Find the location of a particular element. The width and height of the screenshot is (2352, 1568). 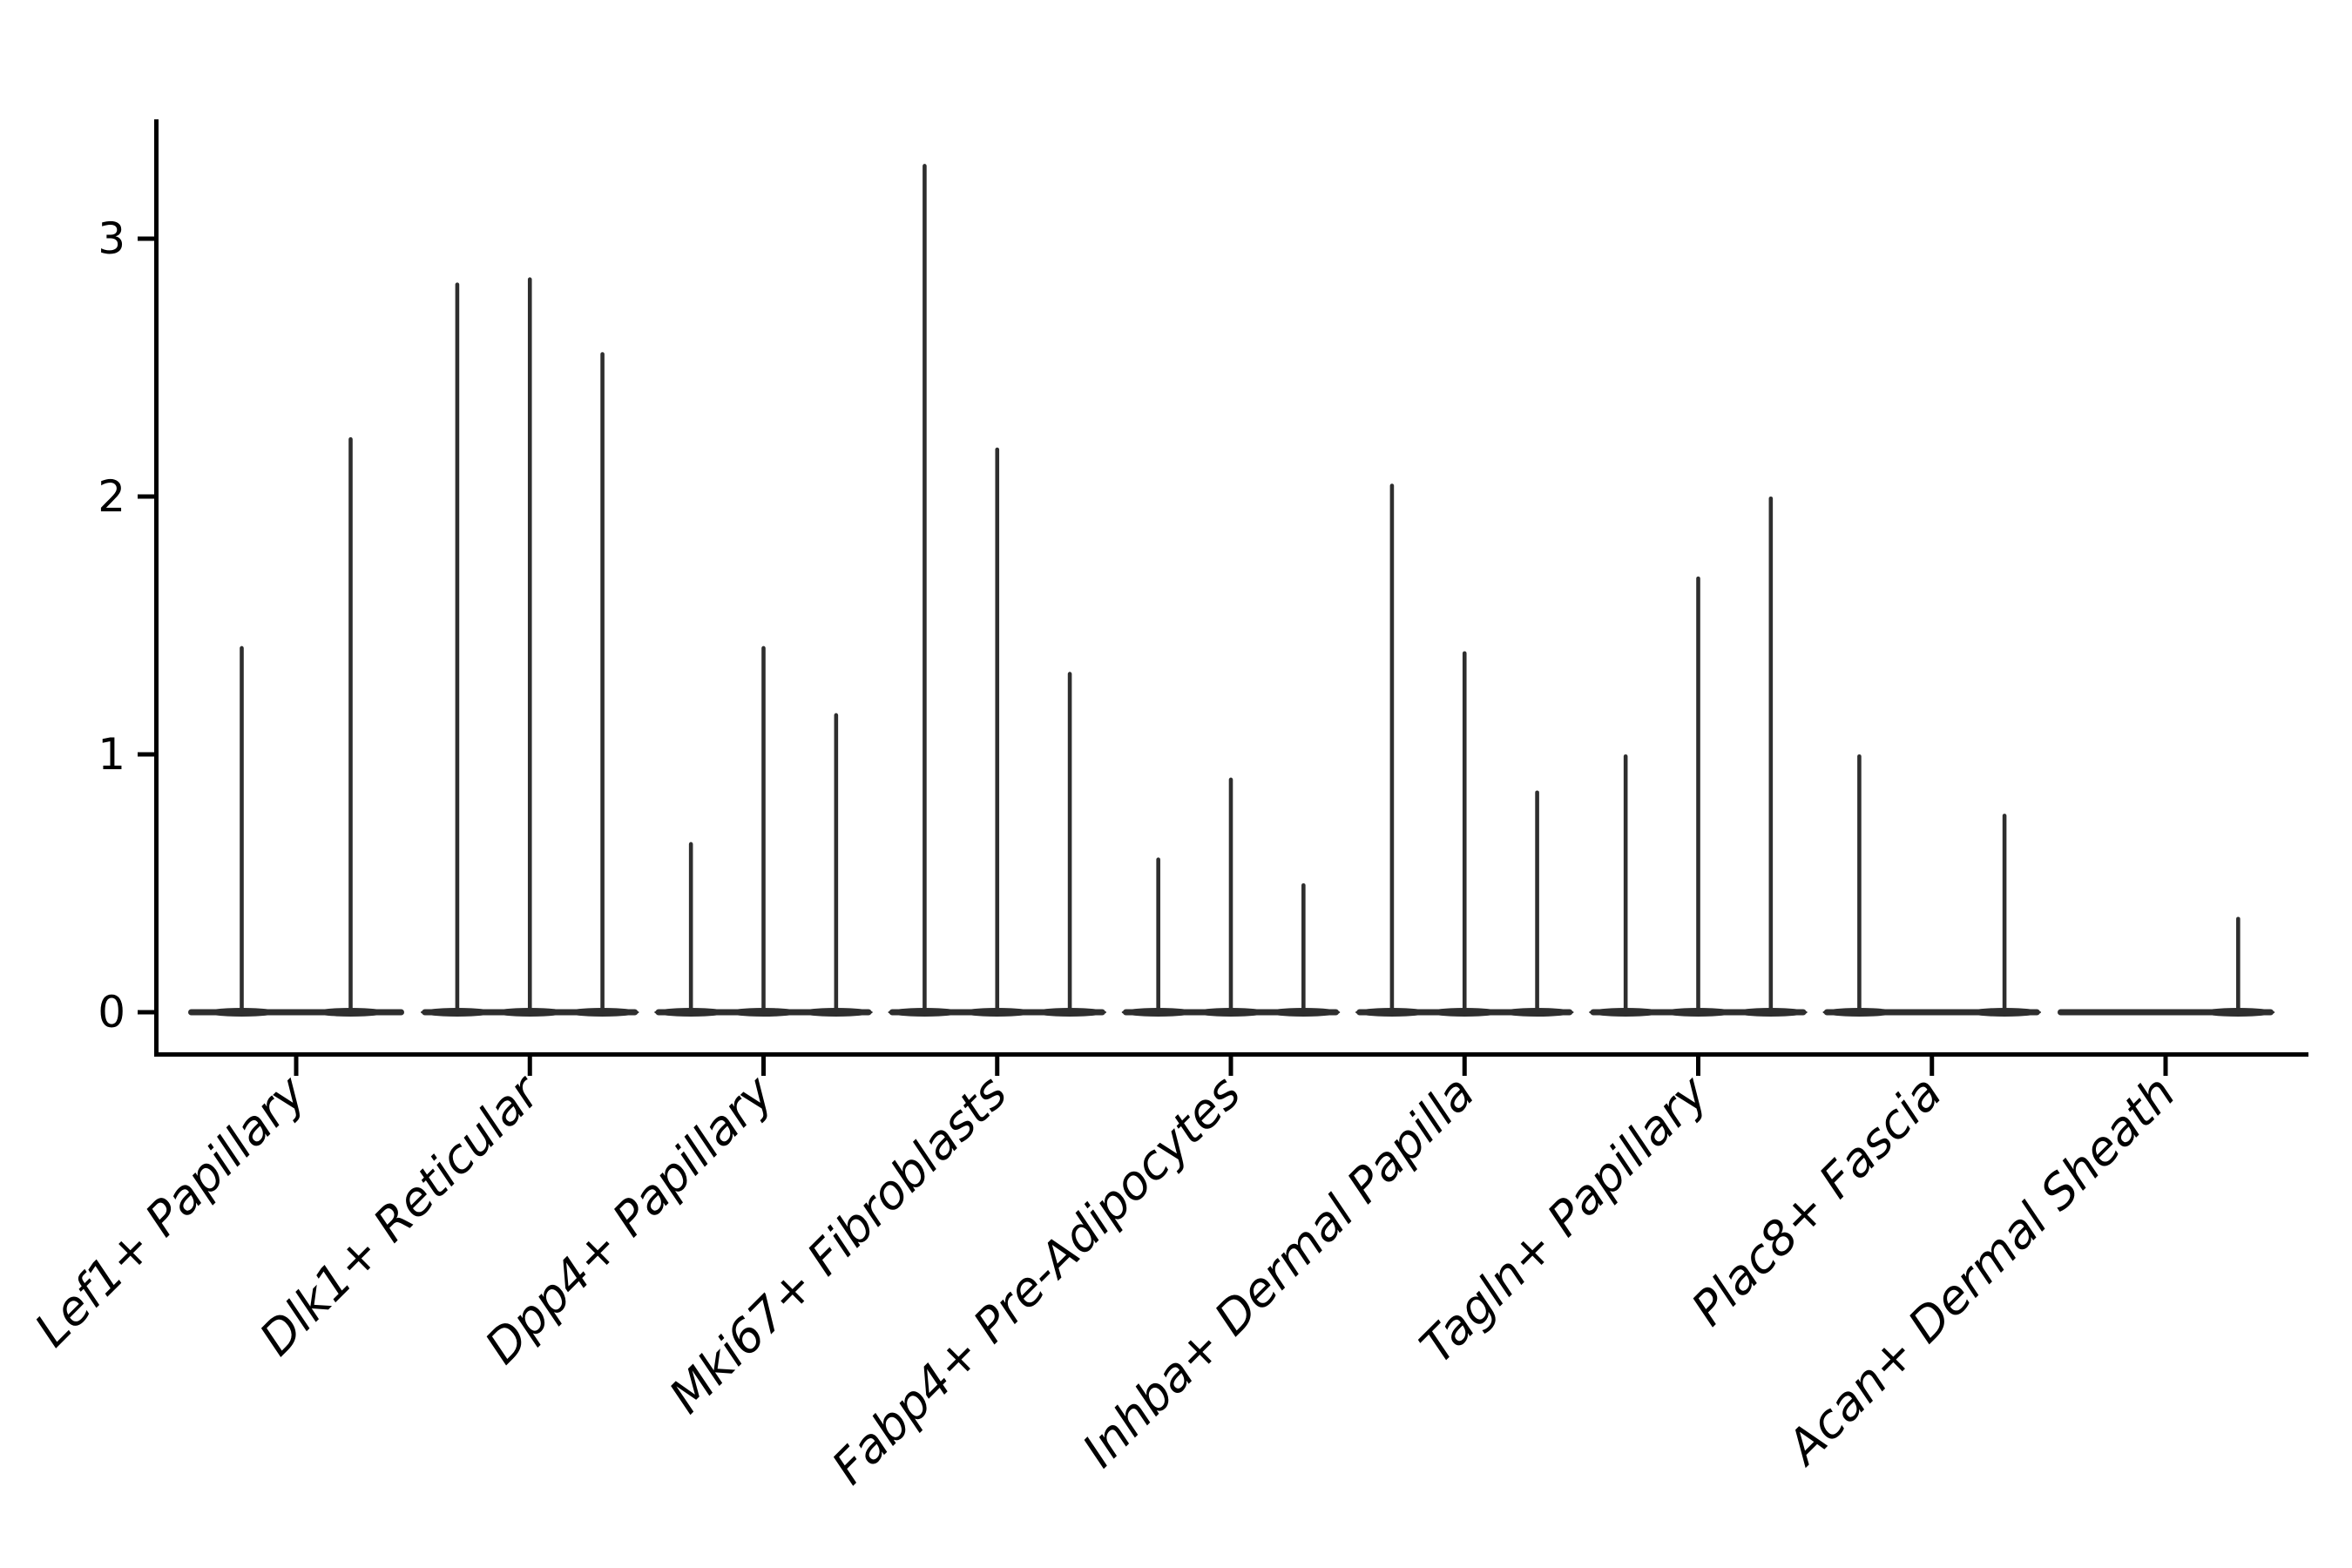

y-tick-label: 2 is located at coordinates (111, 496).